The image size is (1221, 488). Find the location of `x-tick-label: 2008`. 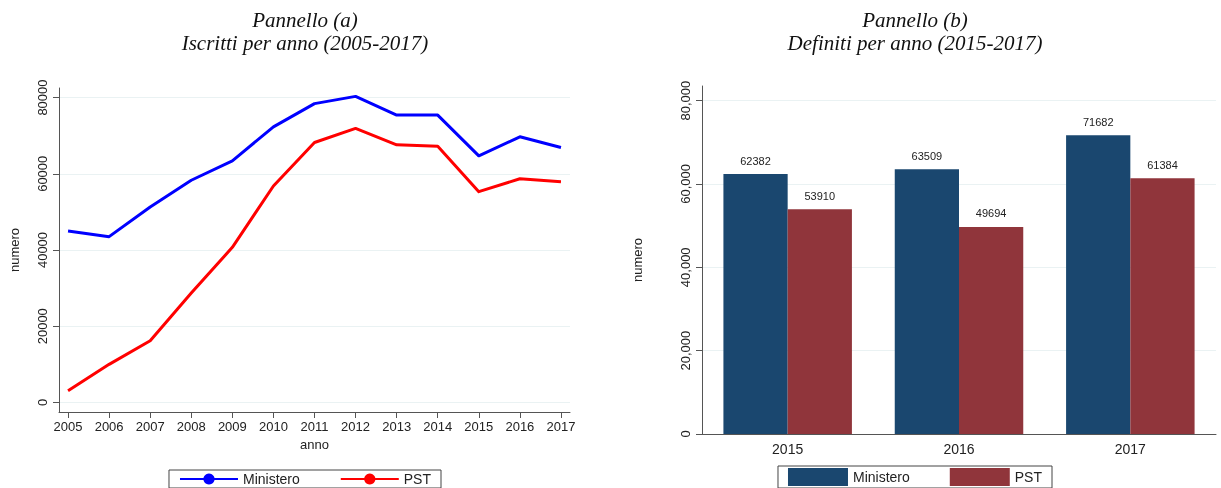

x-tick-label: 2008 is located at coordinates (191, 426).